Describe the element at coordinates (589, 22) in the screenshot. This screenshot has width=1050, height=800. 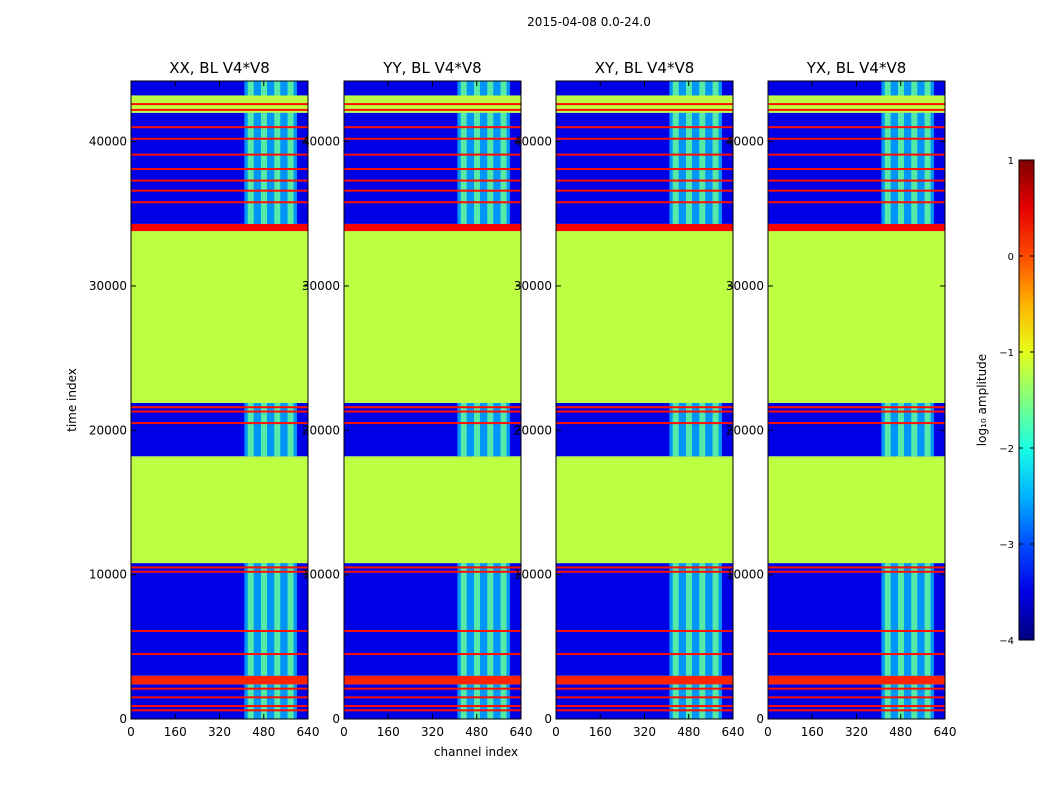
I see `figure-title: 2015-04-08 0.0-24.0` at that location.